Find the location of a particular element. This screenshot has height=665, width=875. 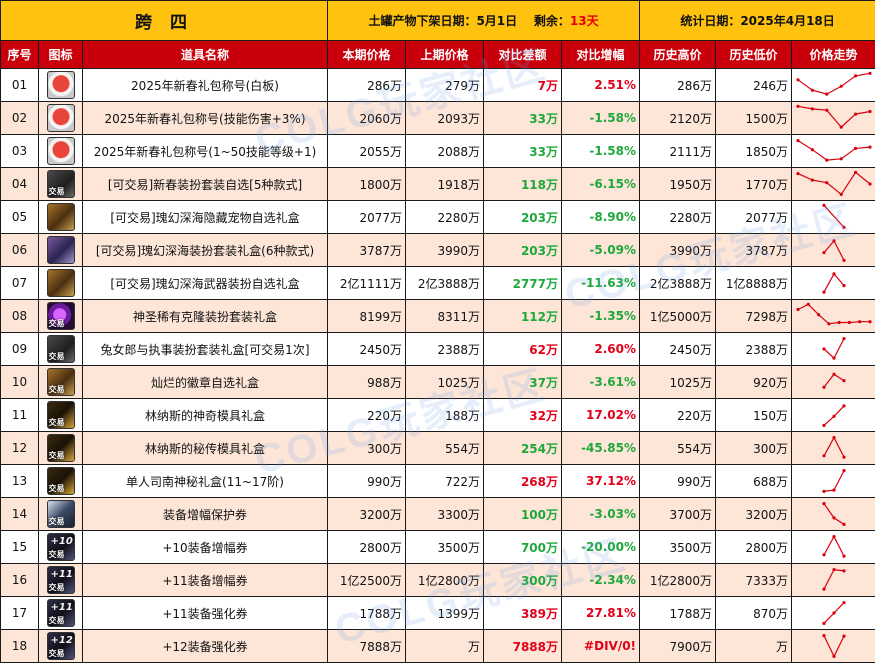

stock-label: 土罐产物下架日期： is located at coordinates (422, 21).